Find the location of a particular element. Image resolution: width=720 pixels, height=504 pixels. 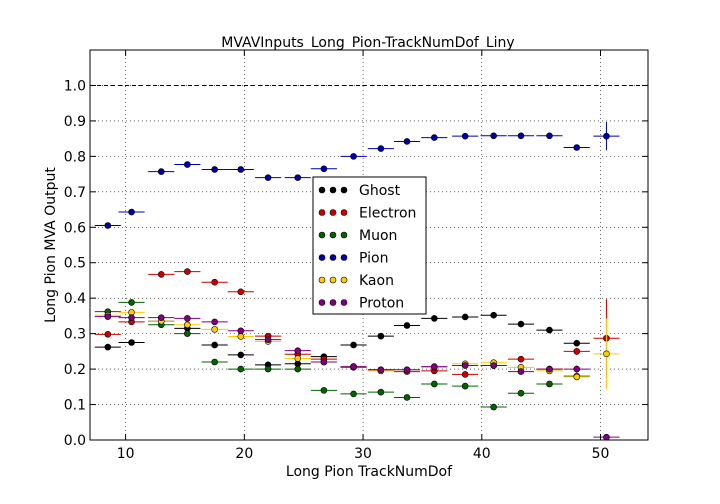

legend-label-electron: Electron is located at coordinates (387, 214).